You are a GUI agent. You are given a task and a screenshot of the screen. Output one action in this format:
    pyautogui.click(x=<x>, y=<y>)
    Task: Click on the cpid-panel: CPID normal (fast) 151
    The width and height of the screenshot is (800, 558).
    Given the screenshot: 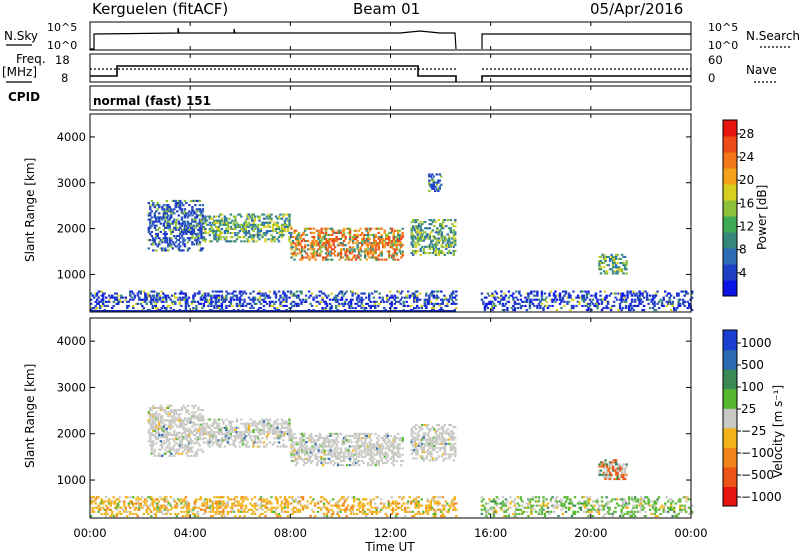 What is the action you would take?
    pyautogui.click(x=349, y=98)
    